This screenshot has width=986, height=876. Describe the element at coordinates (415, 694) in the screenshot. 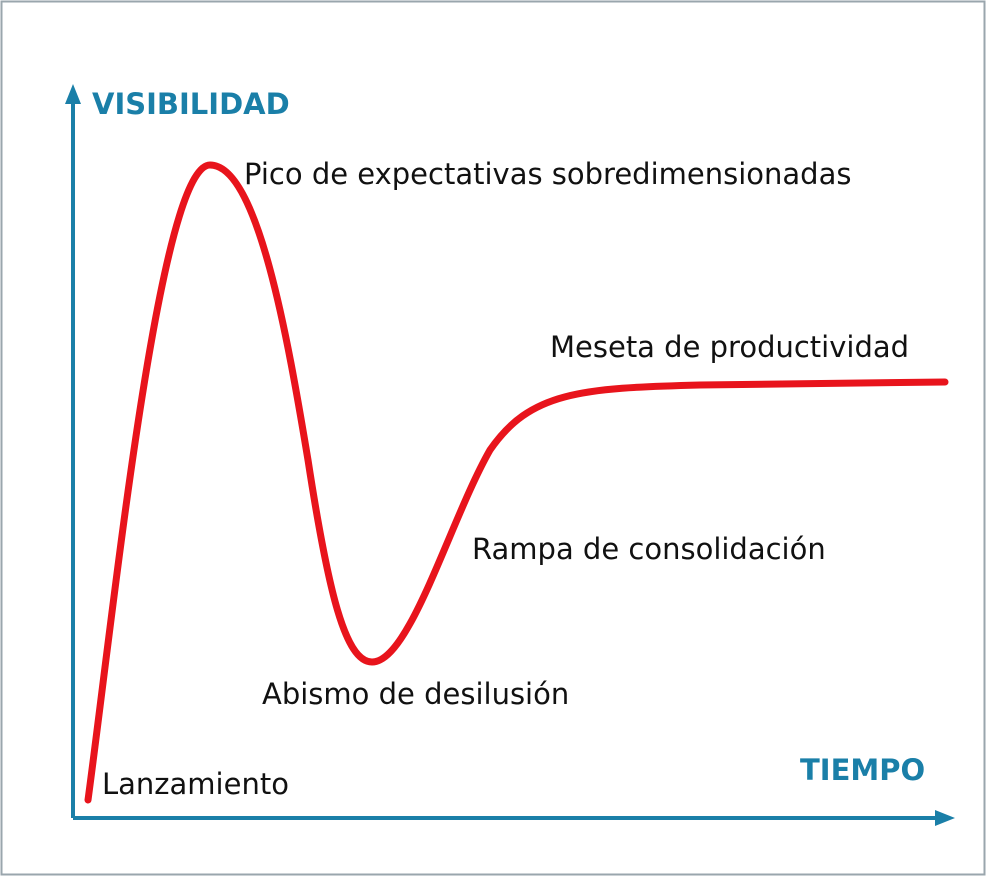

I see `phase-label-trough: Abismo de desilusión` at that location.